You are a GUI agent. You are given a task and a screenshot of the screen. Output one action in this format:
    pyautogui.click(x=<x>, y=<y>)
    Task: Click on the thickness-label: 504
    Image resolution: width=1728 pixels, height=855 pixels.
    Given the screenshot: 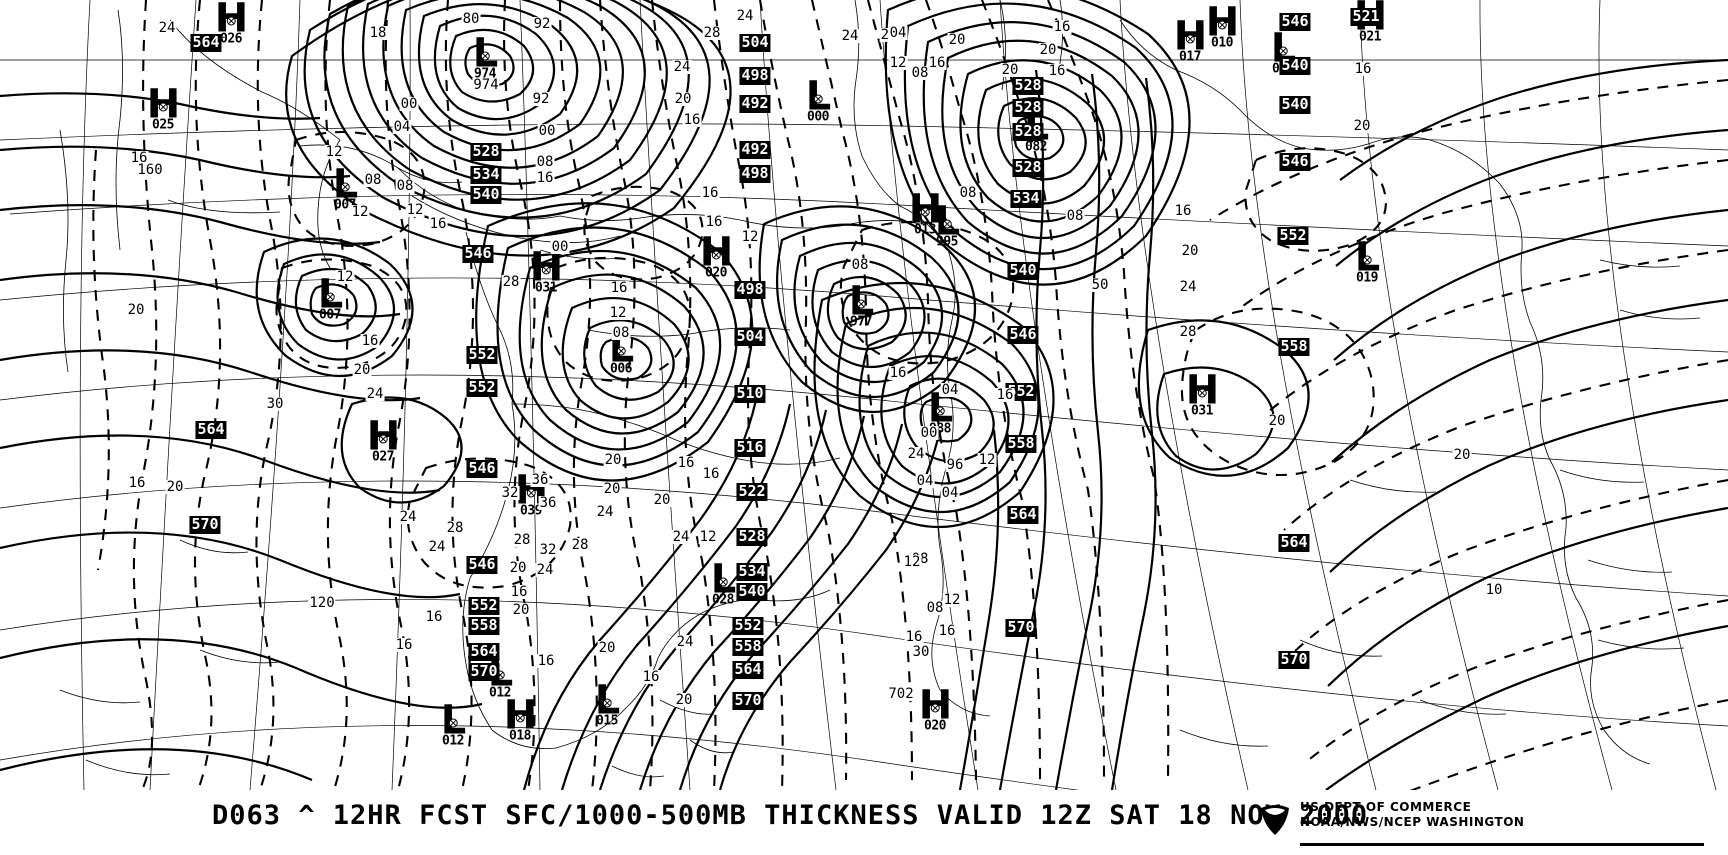 What is the action you would take?
    pyautogui.click(x=750, y=336)
    